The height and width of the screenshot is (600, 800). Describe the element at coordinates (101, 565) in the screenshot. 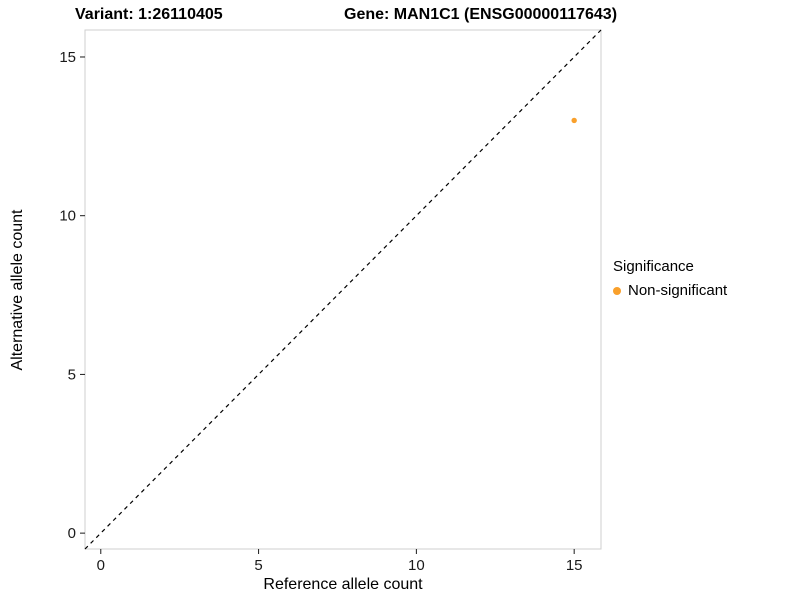

I see `x-tick-label: 0` at that location.